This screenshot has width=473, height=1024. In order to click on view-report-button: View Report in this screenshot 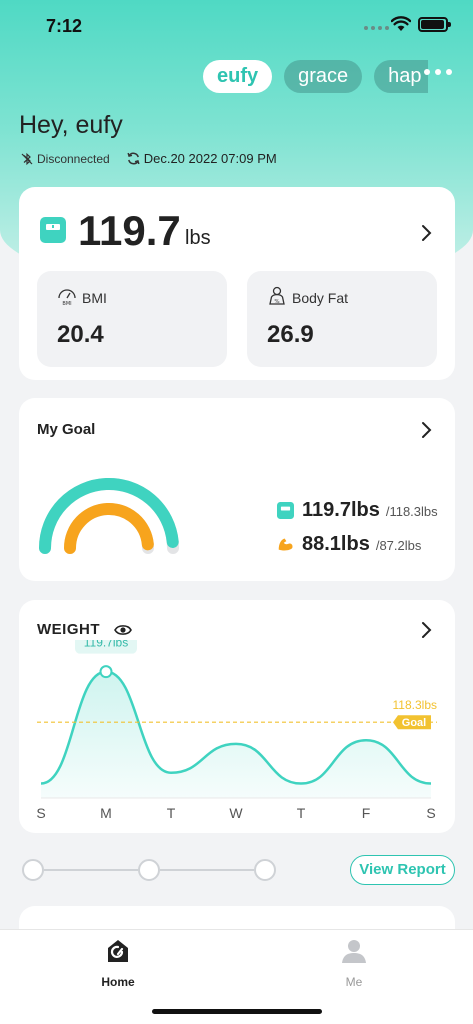, I will do `click(402, 870)`.